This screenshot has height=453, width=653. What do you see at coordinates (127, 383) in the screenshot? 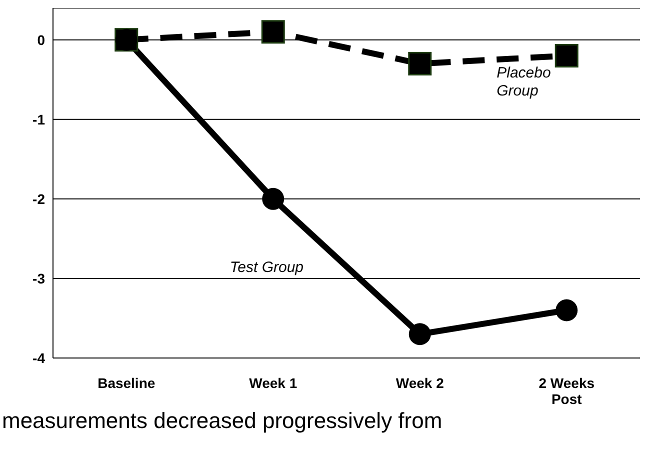
I see `x-tick-label: Baseline` at bounding box center [127, 383].